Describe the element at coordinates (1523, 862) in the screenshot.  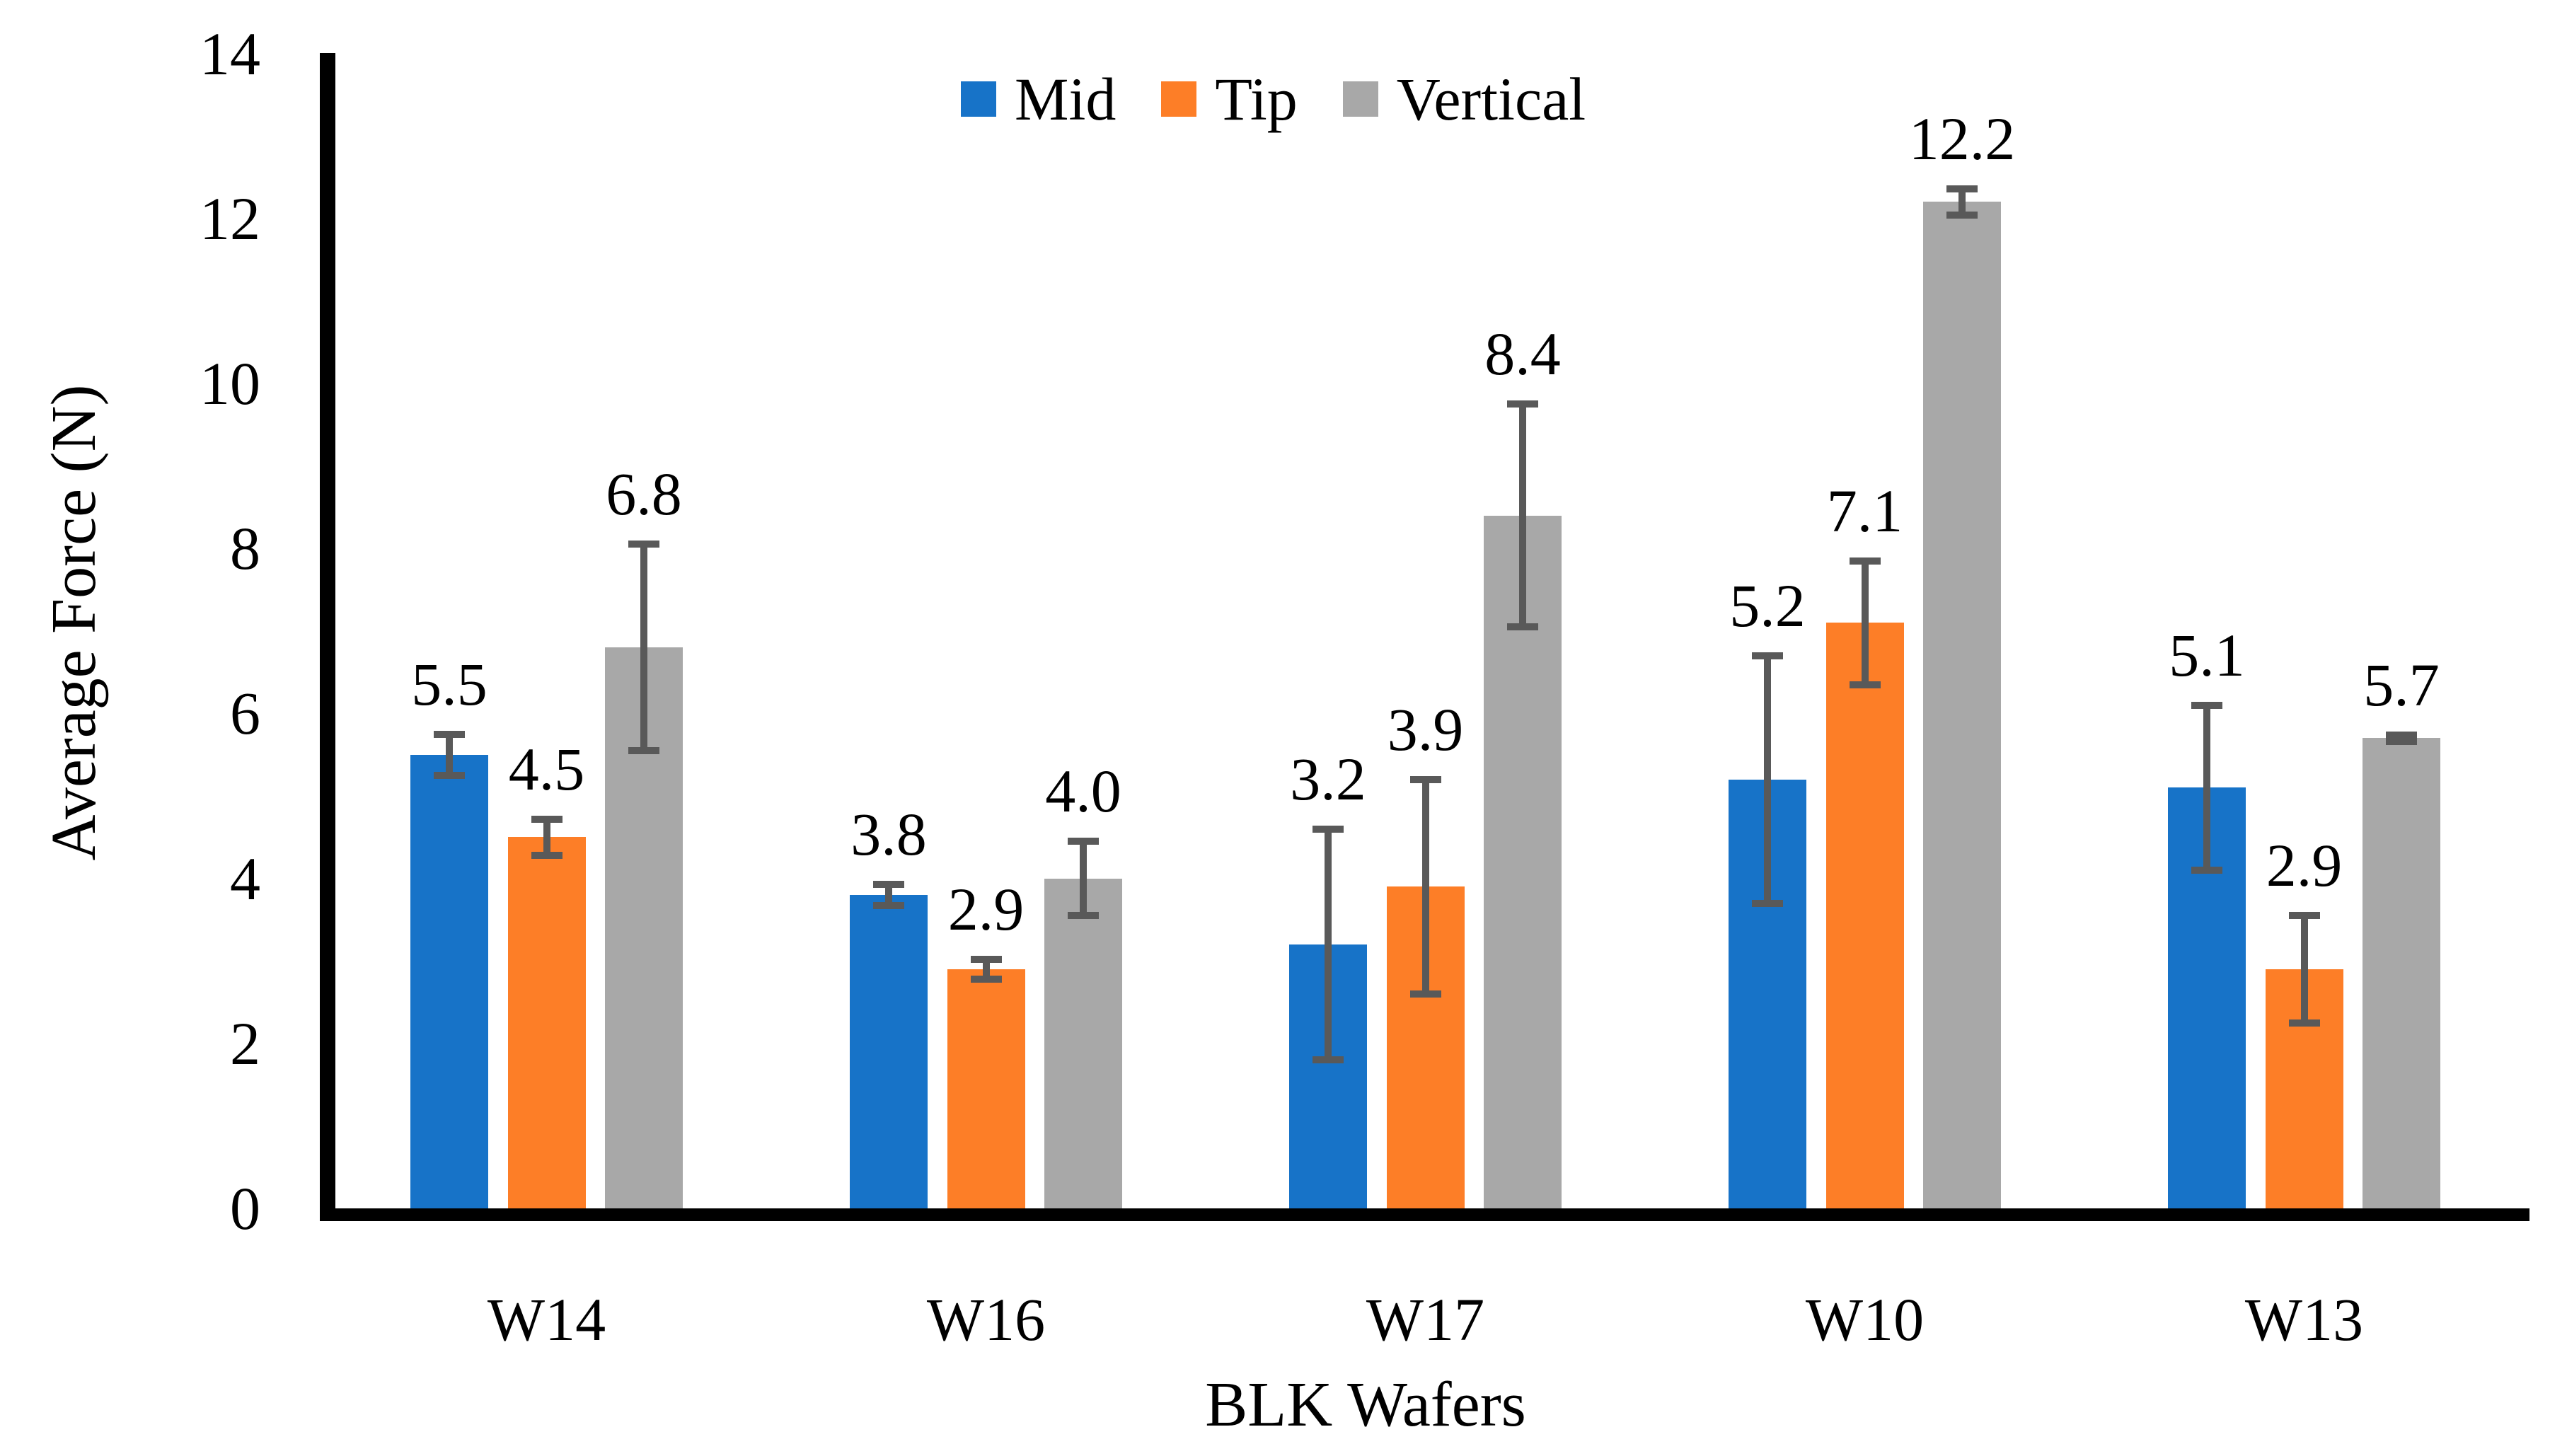
I see `bar-vertical-w17` at that location.